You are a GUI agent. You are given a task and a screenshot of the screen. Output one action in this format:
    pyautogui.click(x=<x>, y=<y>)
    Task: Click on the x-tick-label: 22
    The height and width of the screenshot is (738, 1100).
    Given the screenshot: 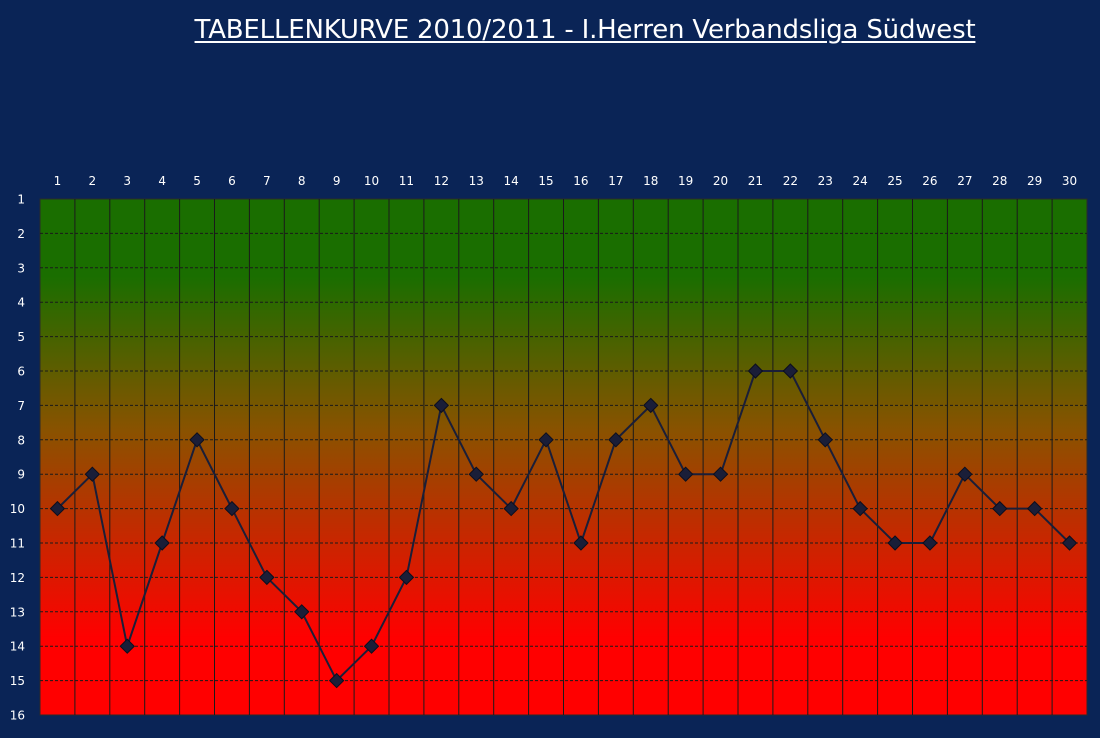 What is the action you would take?
    pyautogui.click(x=790, y=181)
    